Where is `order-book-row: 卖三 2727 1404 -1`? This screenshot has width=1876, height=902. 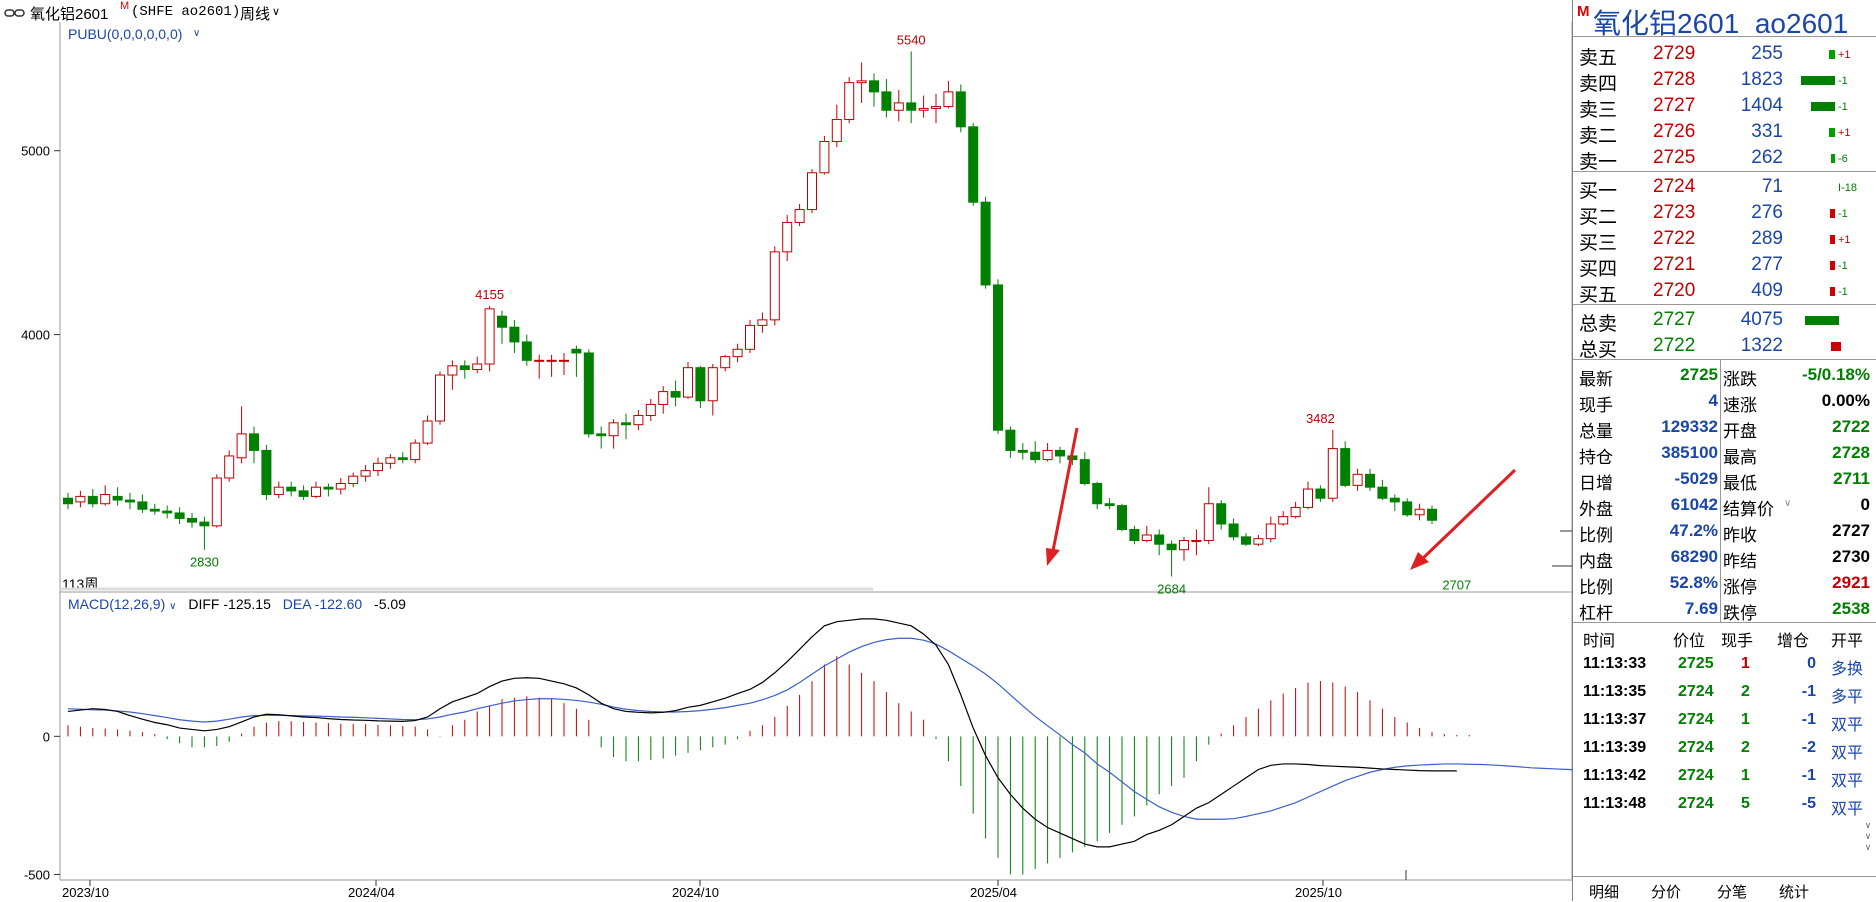 order-book-row: 卖三 2727 1404 -1 is located at coordinates (1724, 107).